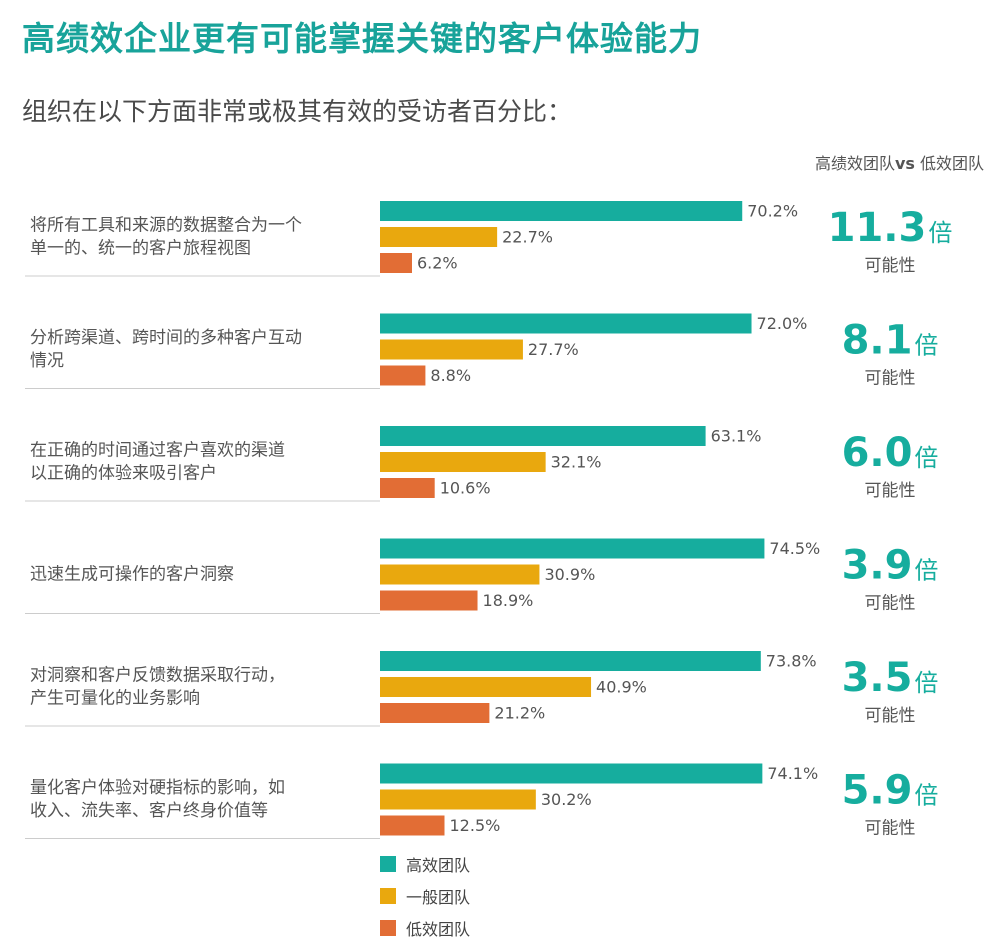 The width and height of the screenshot is (1000, 950). I want to click on bar-value-label: 74.5%, so click(794, 548).